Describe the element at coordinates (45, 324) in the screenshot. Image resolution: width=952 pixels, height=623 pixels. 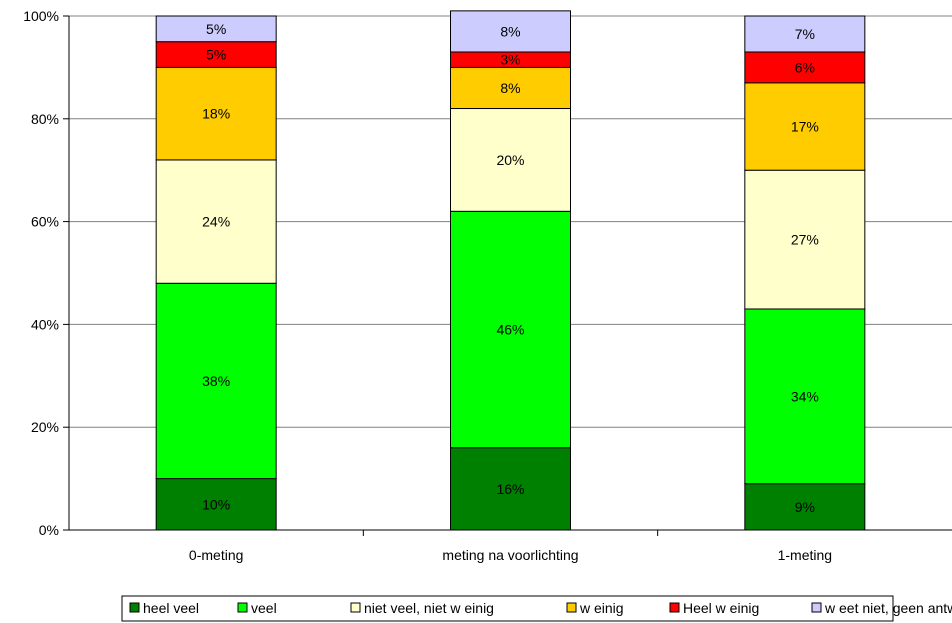
I see `y-tick-label: 40%` at that location.